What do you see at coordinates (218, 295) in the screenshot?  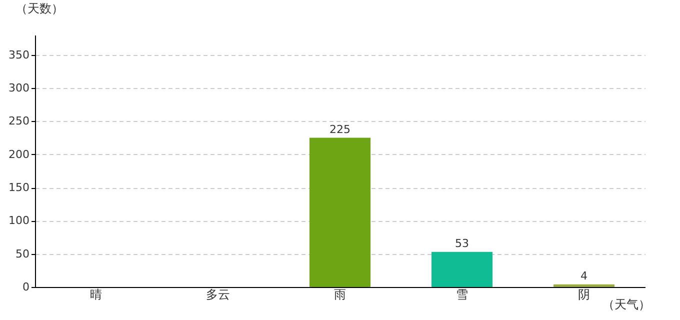 I see `x-tick-label: 多云` at bounding box center [218, 295].